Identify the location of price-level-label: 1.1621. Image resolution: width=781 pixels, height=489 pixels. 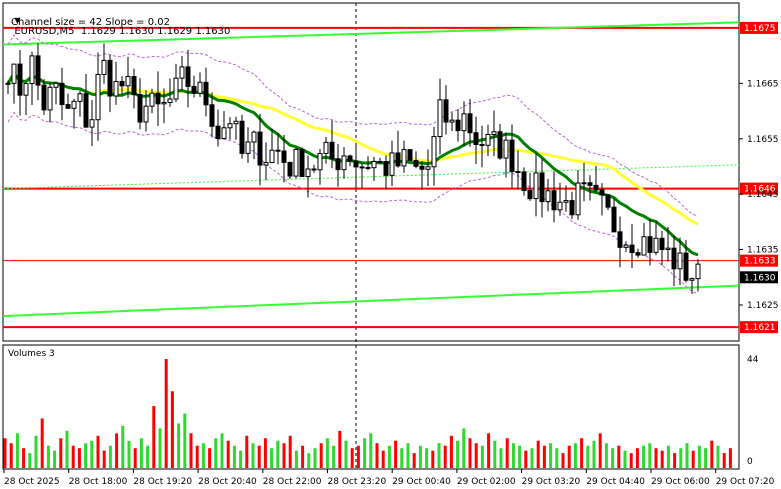
(760, 328).